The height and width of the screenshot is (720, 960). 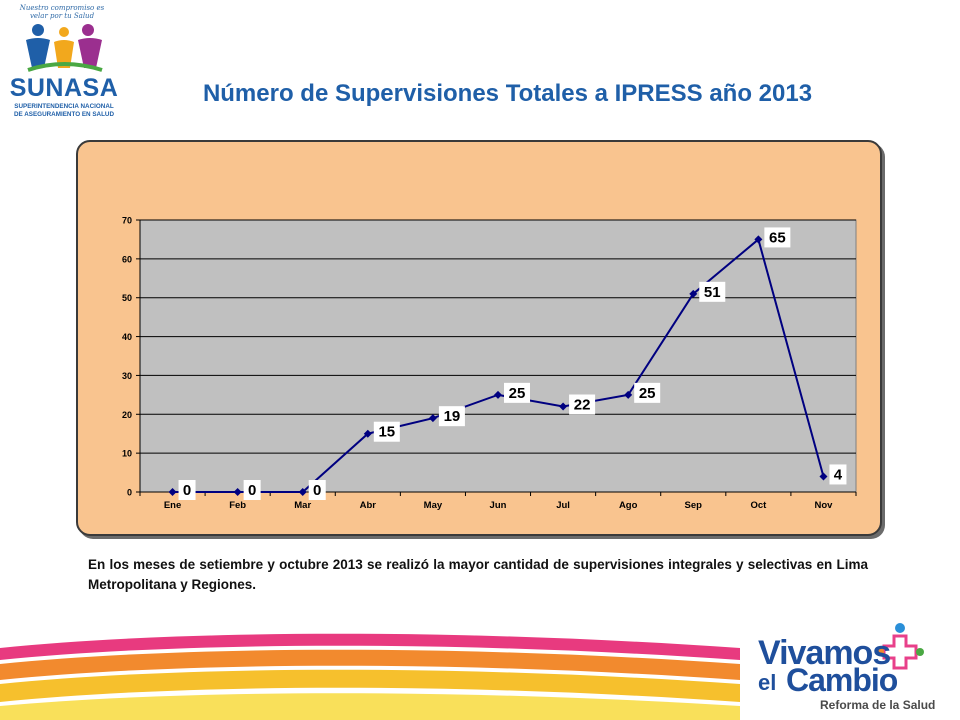 I want to click on x-tick-label: Abr, so click(x=368, y=505).